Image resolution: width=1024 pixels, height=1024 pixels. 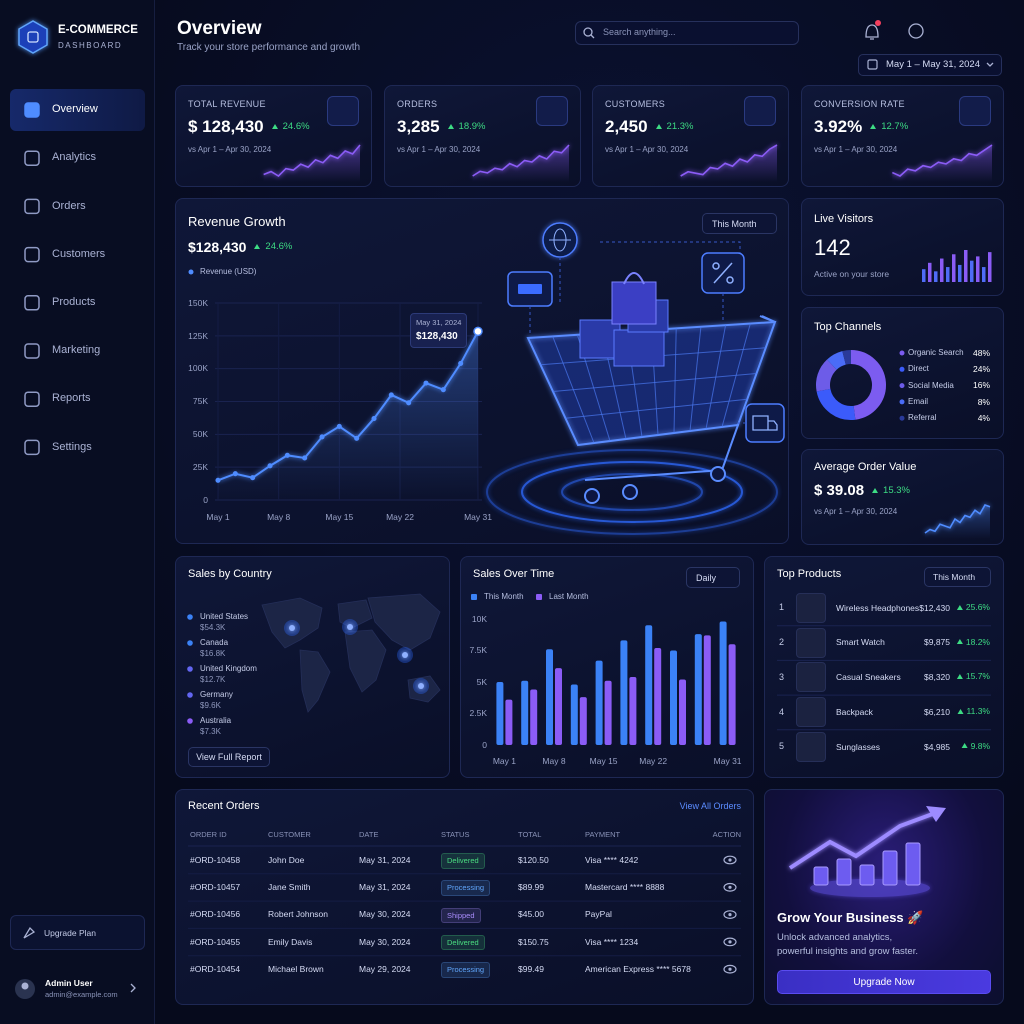 What do you see at coordinates (872, 32) in the screenshot?
I see `bell-icon` at bounding box center [872, 32].